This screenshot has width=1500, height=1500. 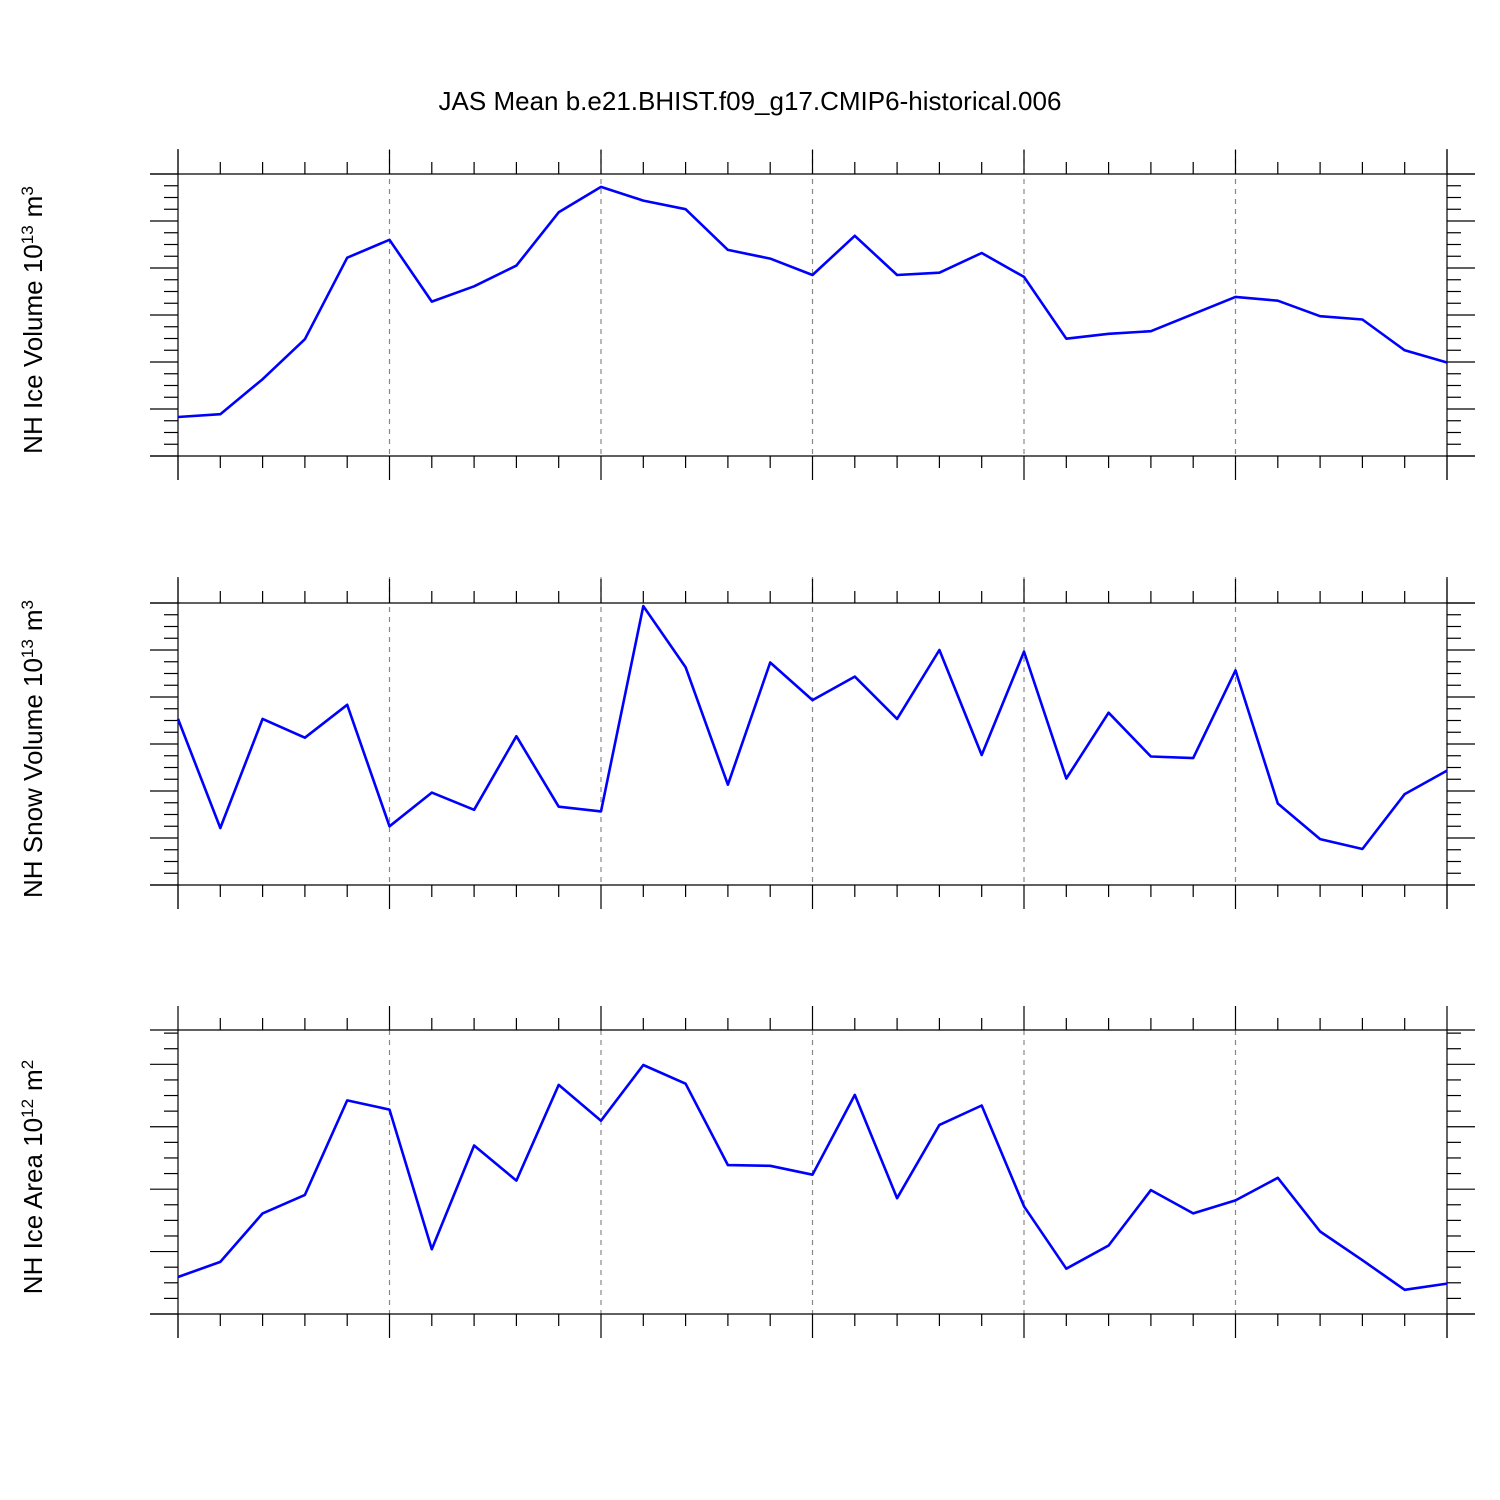 I want to click on y-axis-label-unit-exponent: 2, so click(x=27, y=1064).